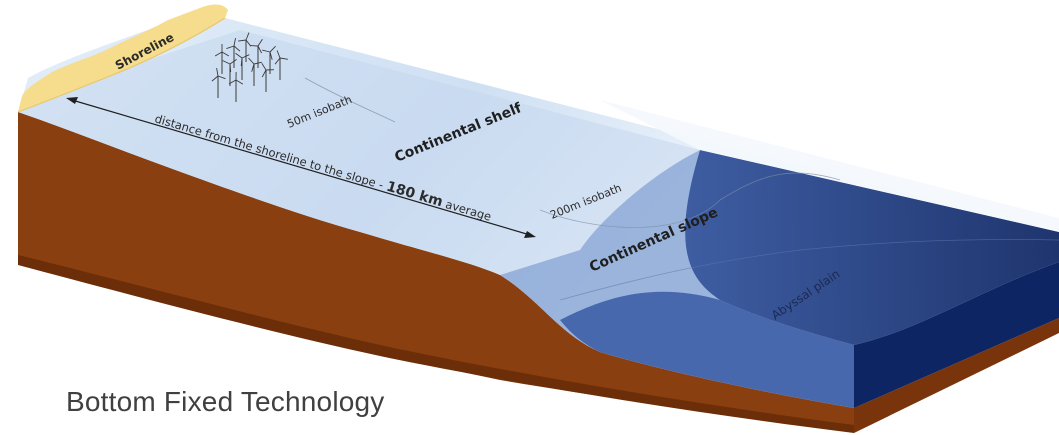 The width and height of the screenshot is (1059, 435). What do you see at coordinates (956, 375) in the screenshot?
I see `earth-right-side` at bounding box center [956, 375].